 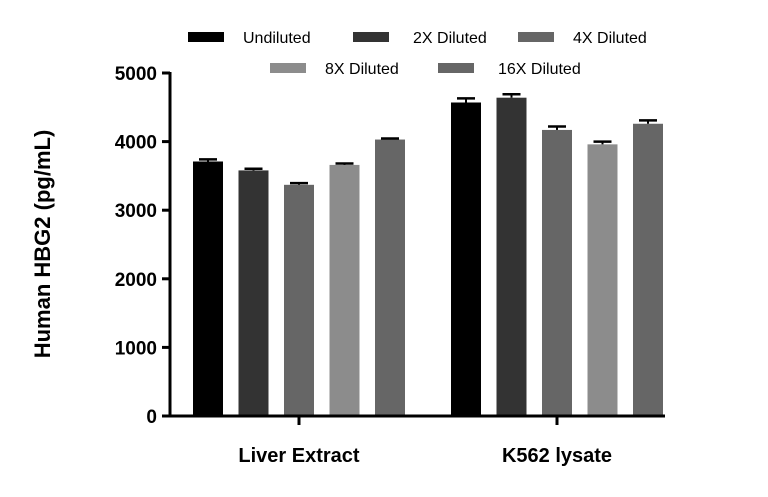 I want to click on legend-item: 4X Diluted, so click(x=582, y=38).